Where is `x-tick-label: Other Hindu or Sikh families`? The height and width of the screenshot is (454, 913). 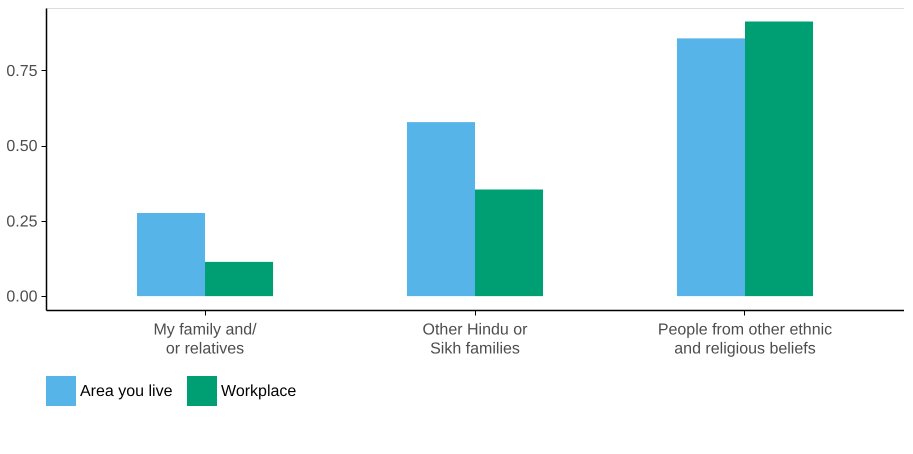 x-tick-label: Other Hindu or Sikh families is located at coordinates (475, 340).